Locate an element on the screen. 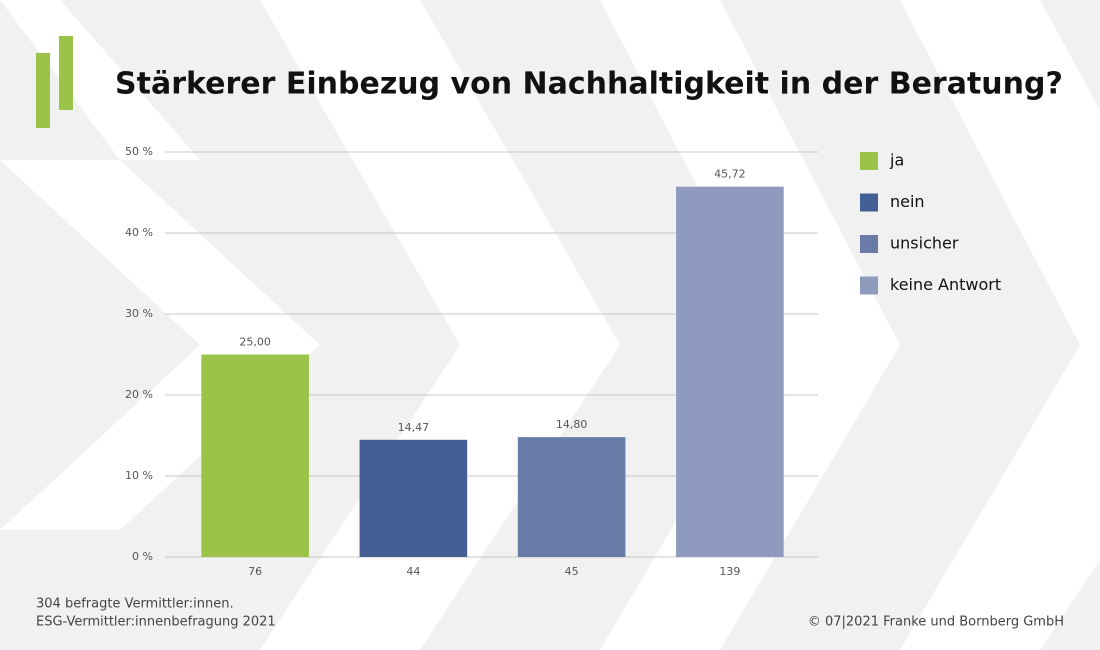  data-label: 25,00 is located at coordinates (255, 342).